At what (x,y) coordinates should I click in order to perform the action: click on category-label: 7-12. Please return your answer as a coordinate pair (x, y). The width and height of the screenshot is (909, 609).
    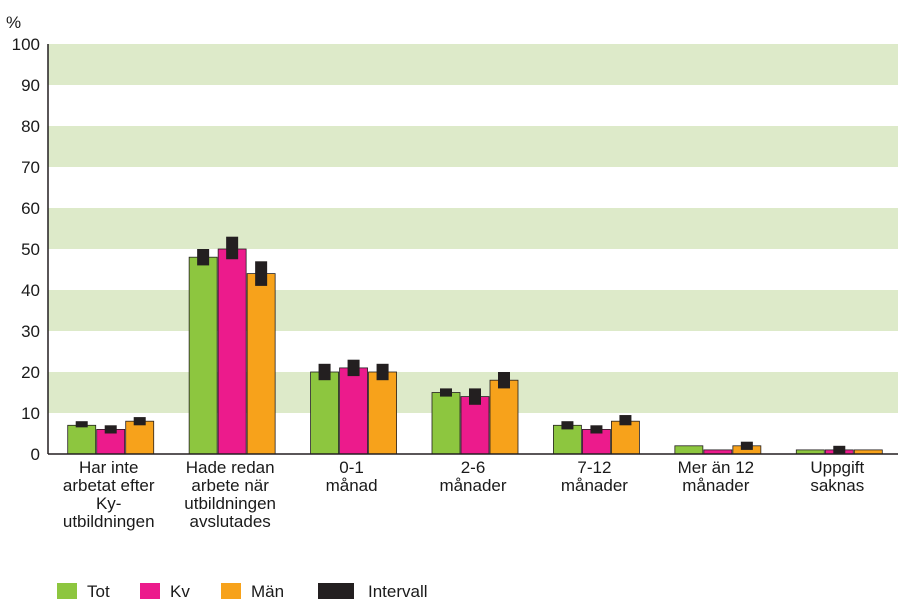
    Looking at the image, I should click on (594, 467).